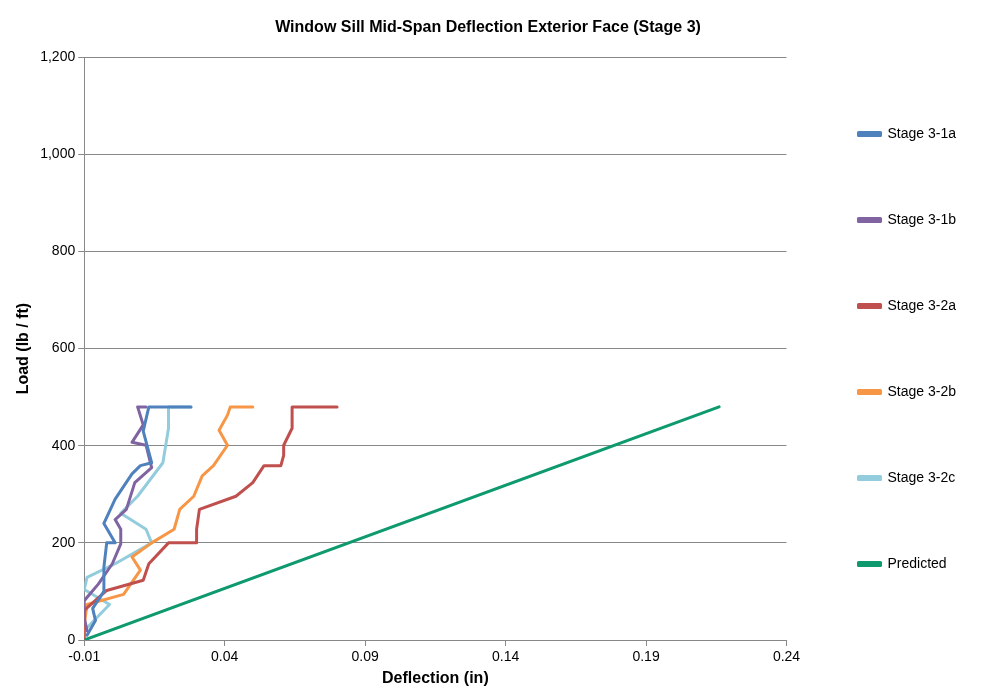 Image resolution: width=1006 pixels, height=692 pixels. Describe the element at coordinates (58, 153) in the screenshot. I see `y-tick-label: 1,000` at that location.